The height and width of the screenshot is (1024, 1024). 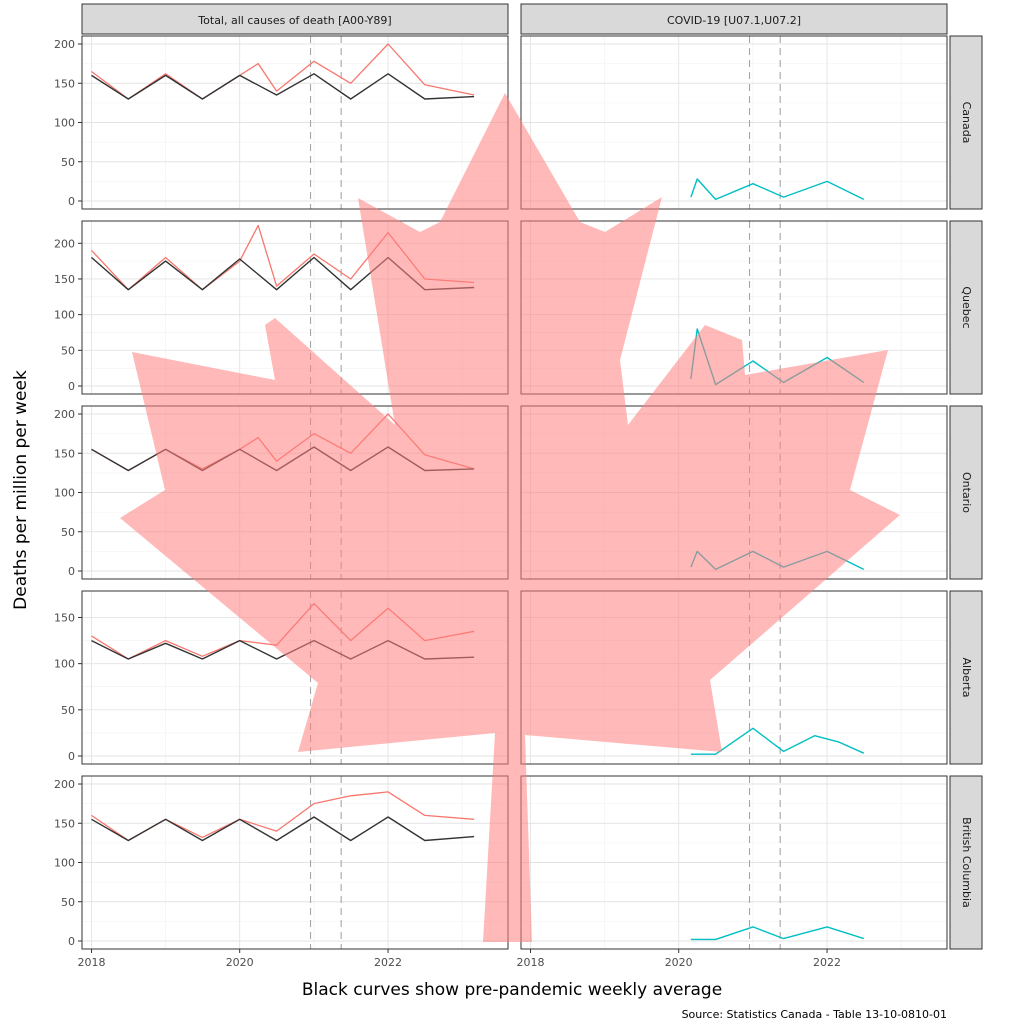 I want to click on y-axis-title: Deaths per million per week, so click(x=21, y=490).